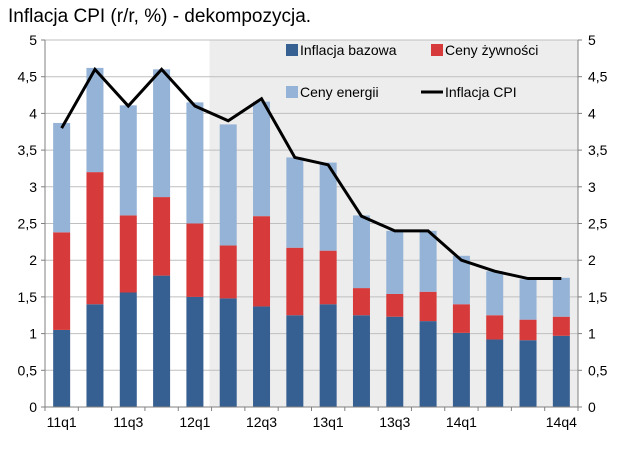  I want to click on bar-inflacja-bazowa-11q1, so click(62, 368).